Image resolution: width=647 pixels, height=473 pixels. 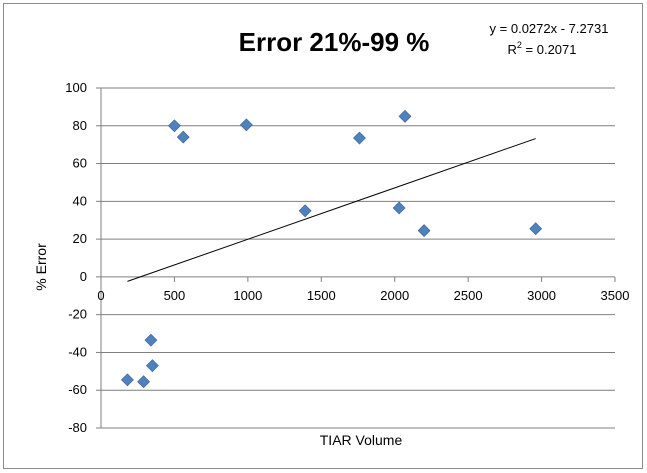 I want to click on r-squared-label: R2 = 0.2071, so click(x=542, y=48).